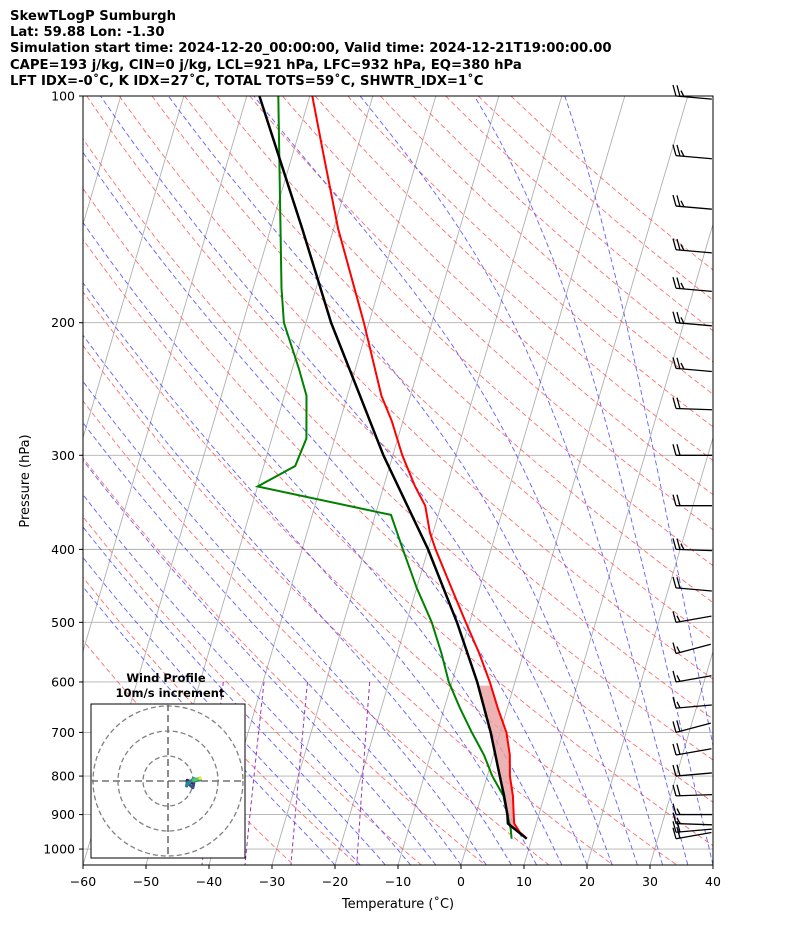  I want to click on x-tick-label: −20, so click(335, 881).